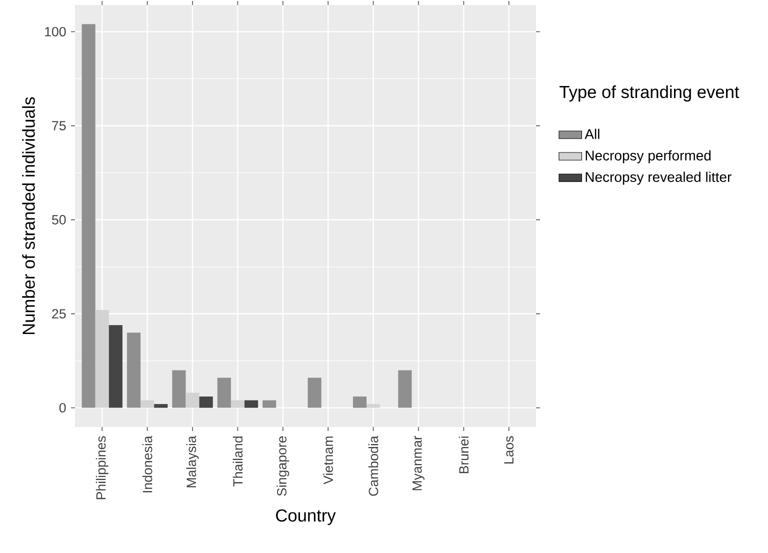 The width and height of the screenshot is (768, 553). Describe the element at coordinates (592, 133) in the screenshot. I see `legend-label: All` at that location.